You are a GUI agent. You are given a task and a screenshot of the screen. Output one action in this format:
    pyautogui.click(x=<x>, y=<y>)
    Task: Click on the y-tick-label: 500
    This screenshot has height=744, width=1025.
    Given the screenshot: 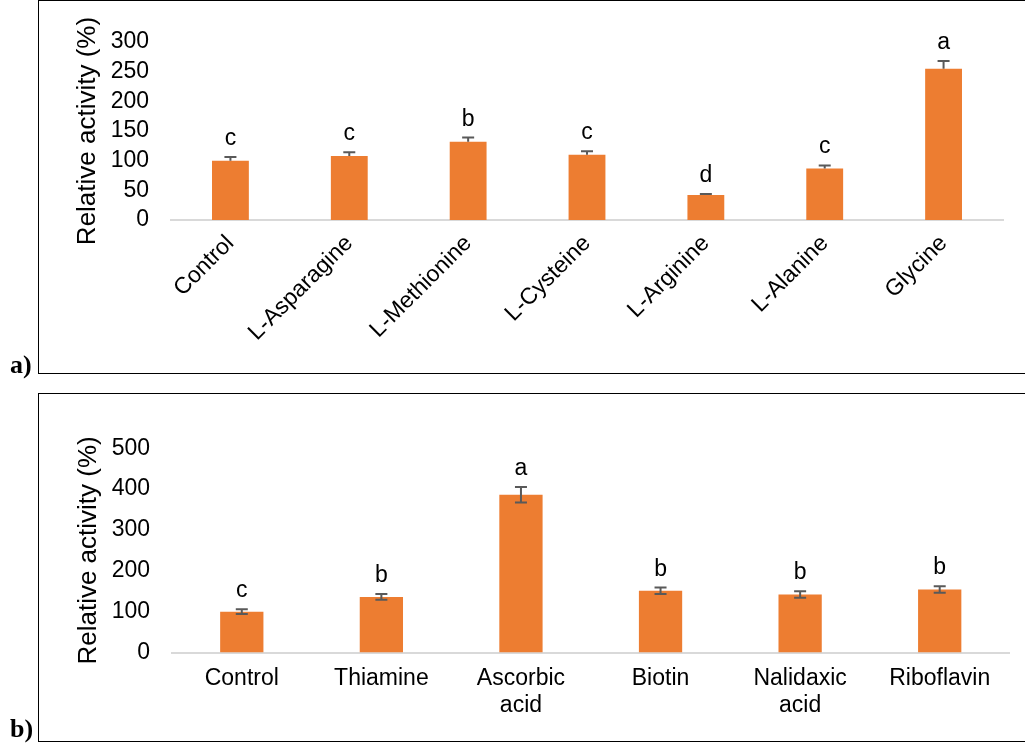 What is the action you would take?
    pyautogui.click(x=130, y=446)
    